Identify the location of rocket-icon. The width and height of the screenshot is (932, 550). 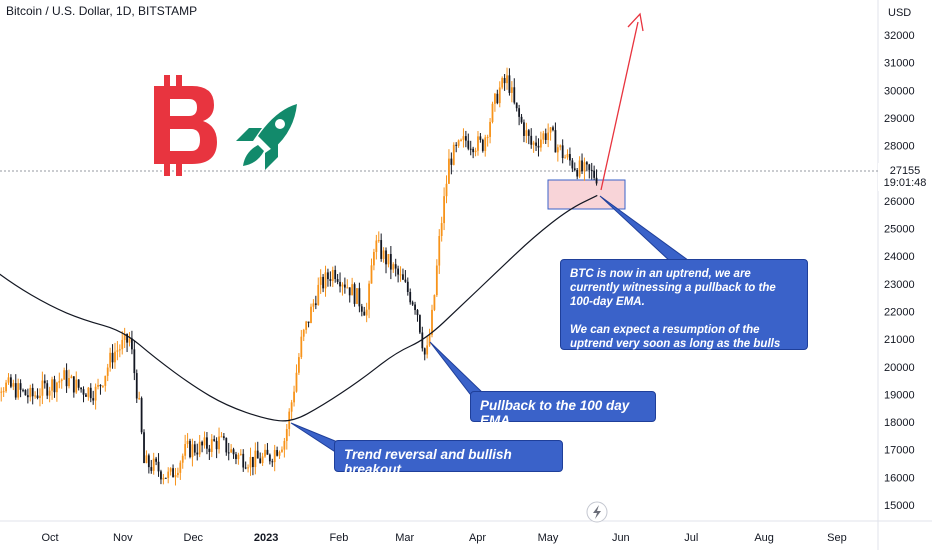
(266, 137).